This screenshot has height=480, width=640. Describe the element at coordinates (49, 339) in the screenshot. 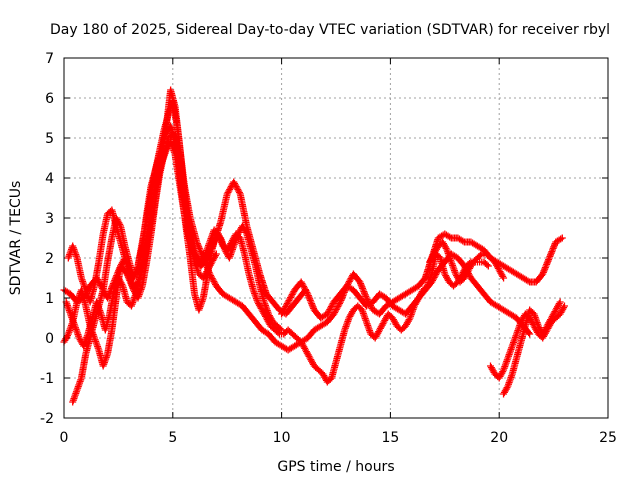

I see `y-tick-label-2: 0` at that location.